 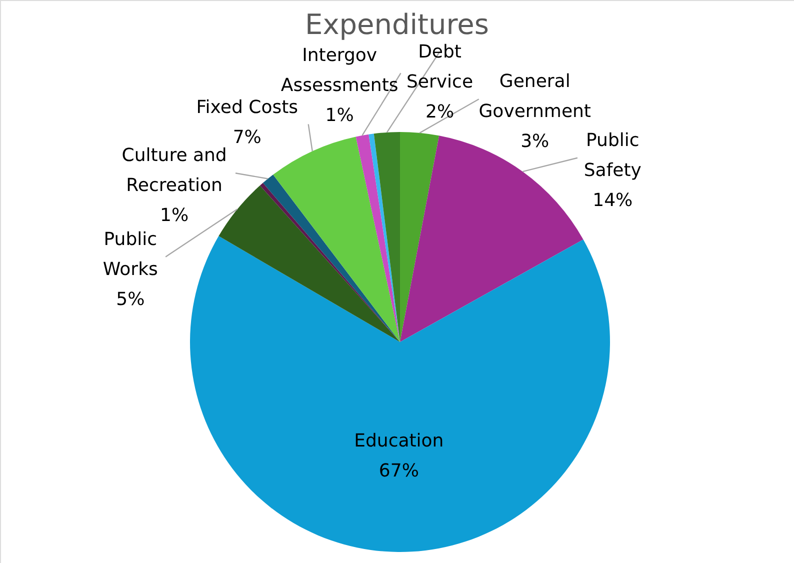 I want to click on slice-label: Education, so click(x=399, y=441).